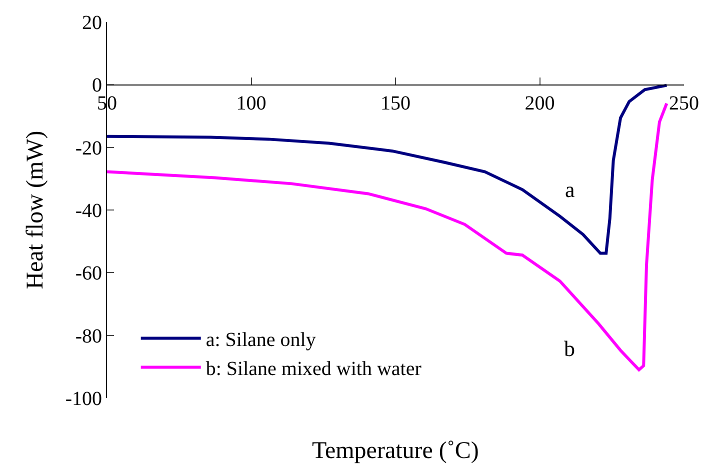 The height and width of the screenshot is (466, 711). Describe the element at coordinates (88, 273) in the screenshot. I see `y-tick-label: -60` at that location.